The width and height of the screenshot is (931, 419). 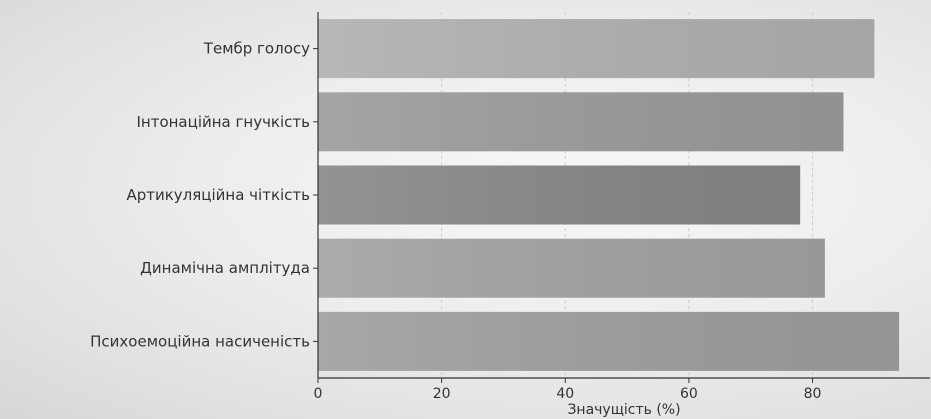 What do you see at coordinates (200, 341) in the screenshot?
I see `category-label: Психоемоційна насиченість` at bounding box center [200, 341].